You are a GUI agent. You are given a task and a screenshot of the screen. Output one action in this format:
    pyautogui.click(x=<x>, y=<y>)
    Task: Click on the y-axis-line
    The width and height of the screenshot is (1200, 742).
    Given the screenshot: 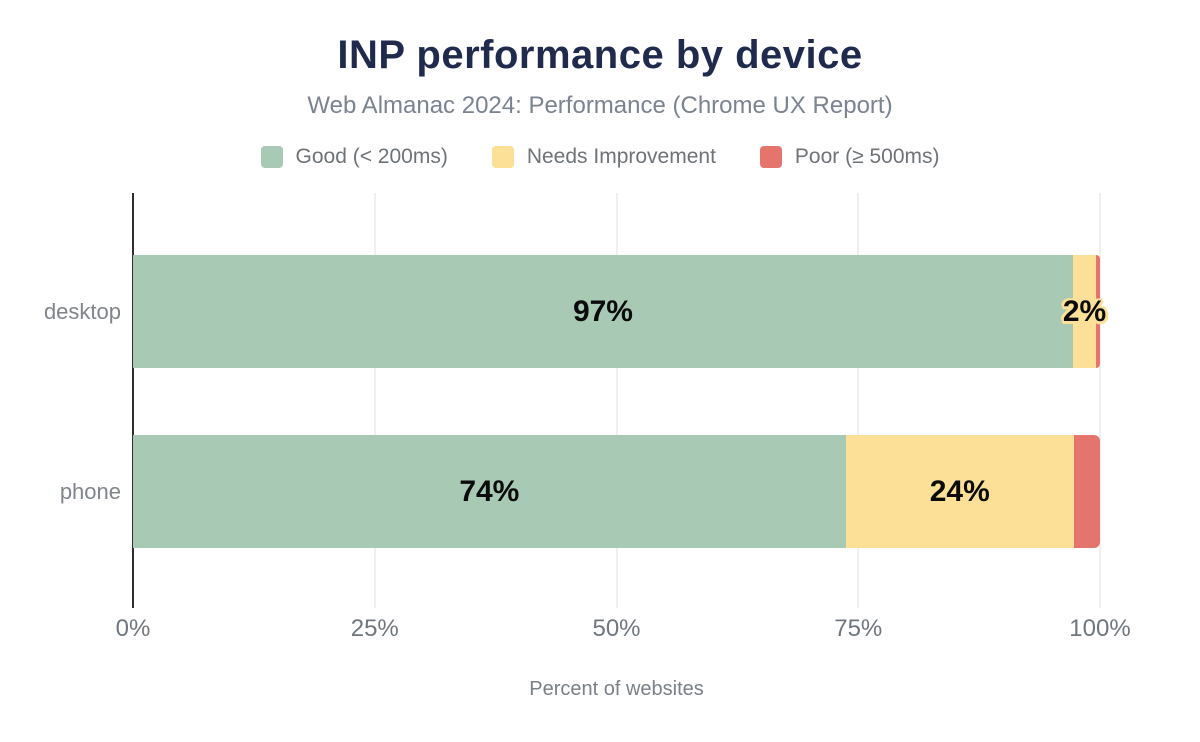 What is the action you would take?
    pyautogui.click(x=133, y=400)
    